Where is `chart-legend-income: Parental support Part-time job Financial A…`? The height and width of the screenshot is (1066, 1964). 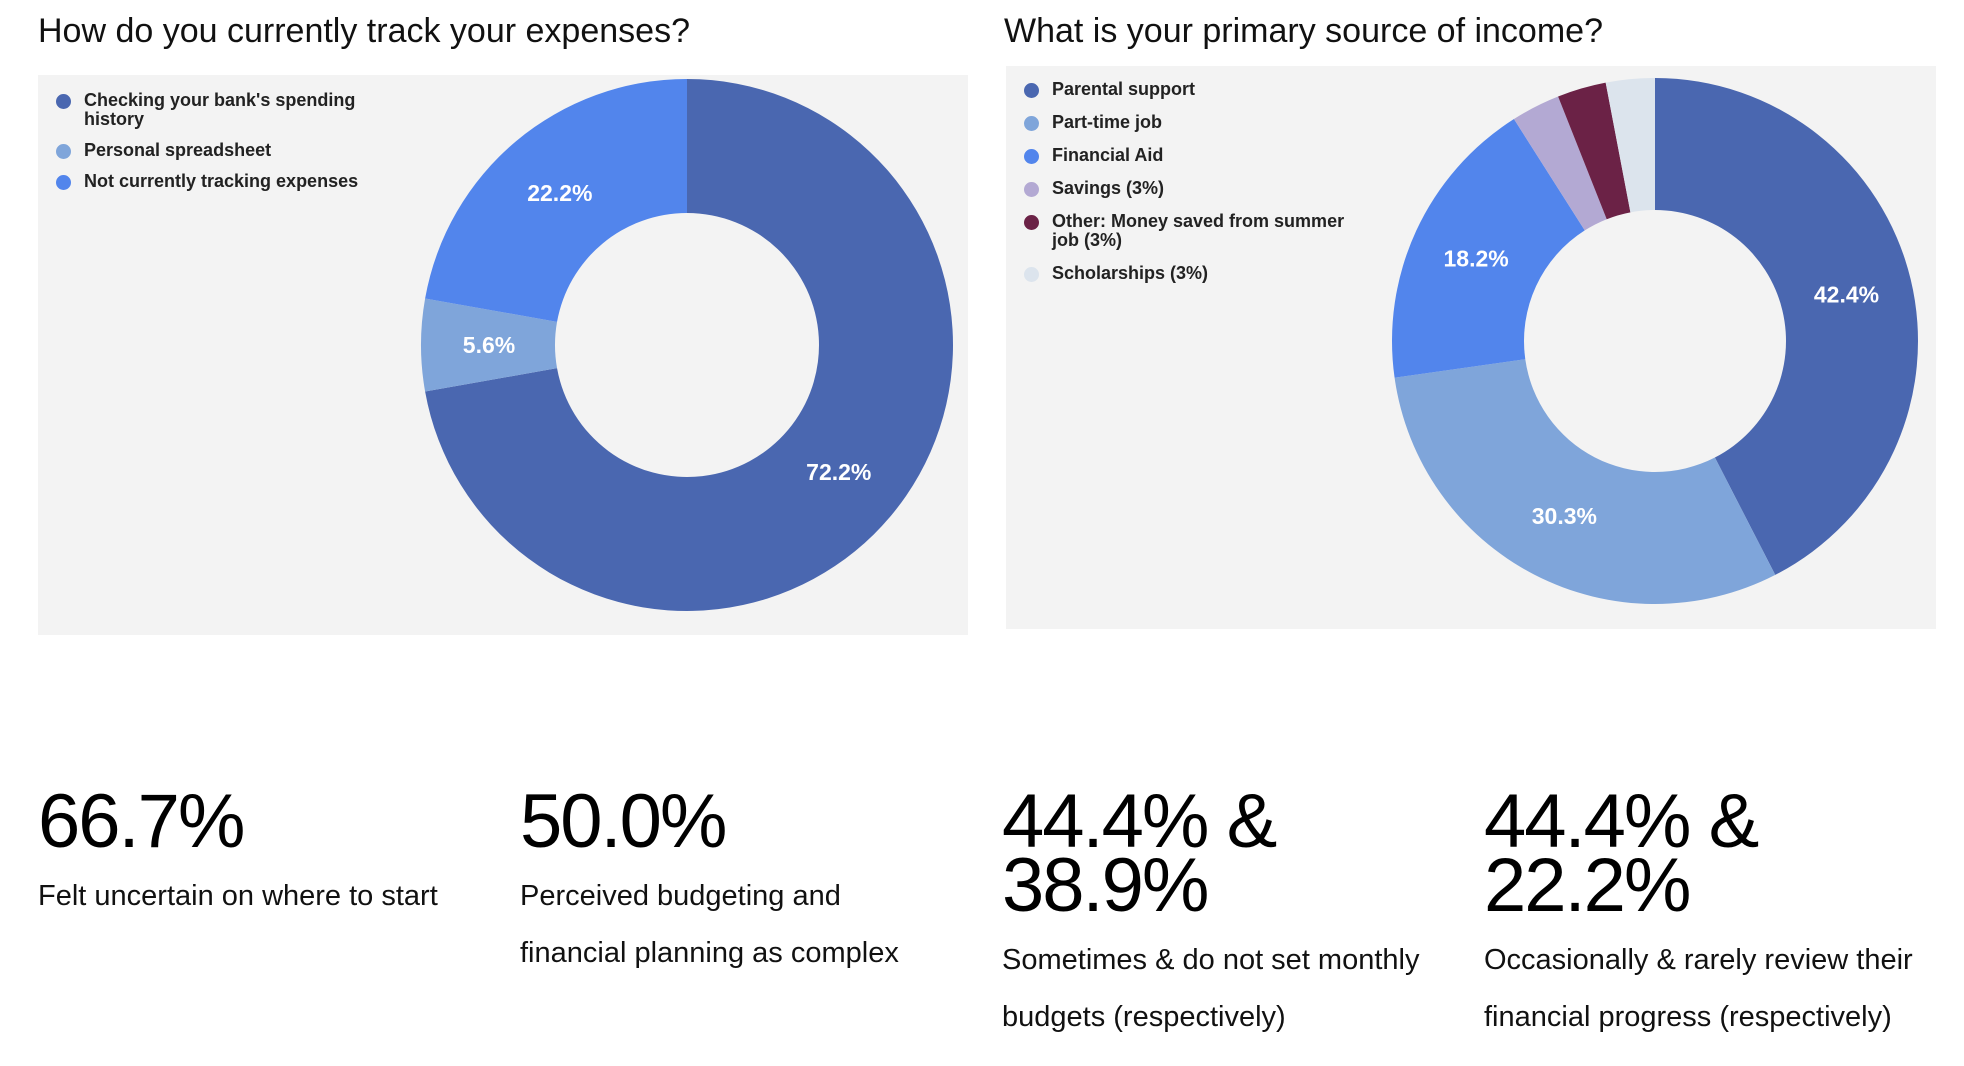
chart-legend-income: Parental support Part-time job Financial A… is located at coordinates (1189, 188).